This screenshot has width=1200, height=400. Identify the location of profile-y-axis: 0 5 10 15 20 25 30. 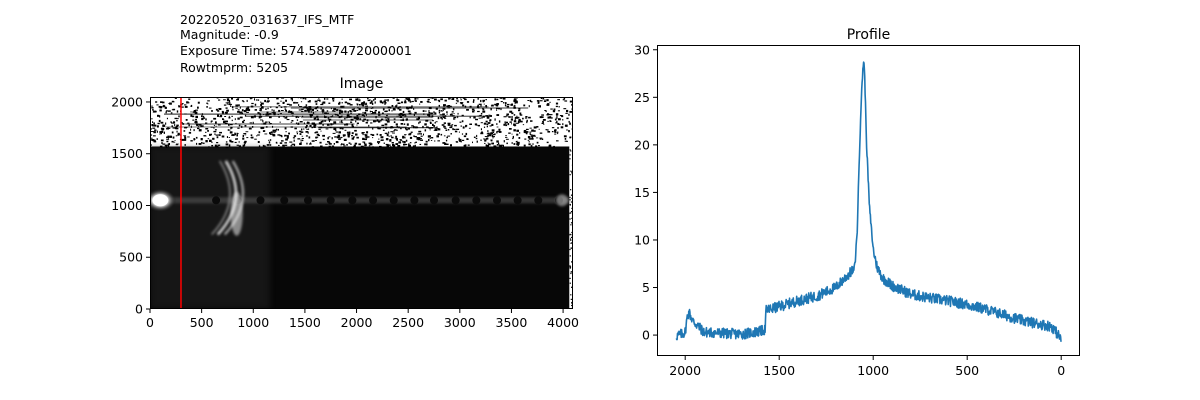
(645, 192).